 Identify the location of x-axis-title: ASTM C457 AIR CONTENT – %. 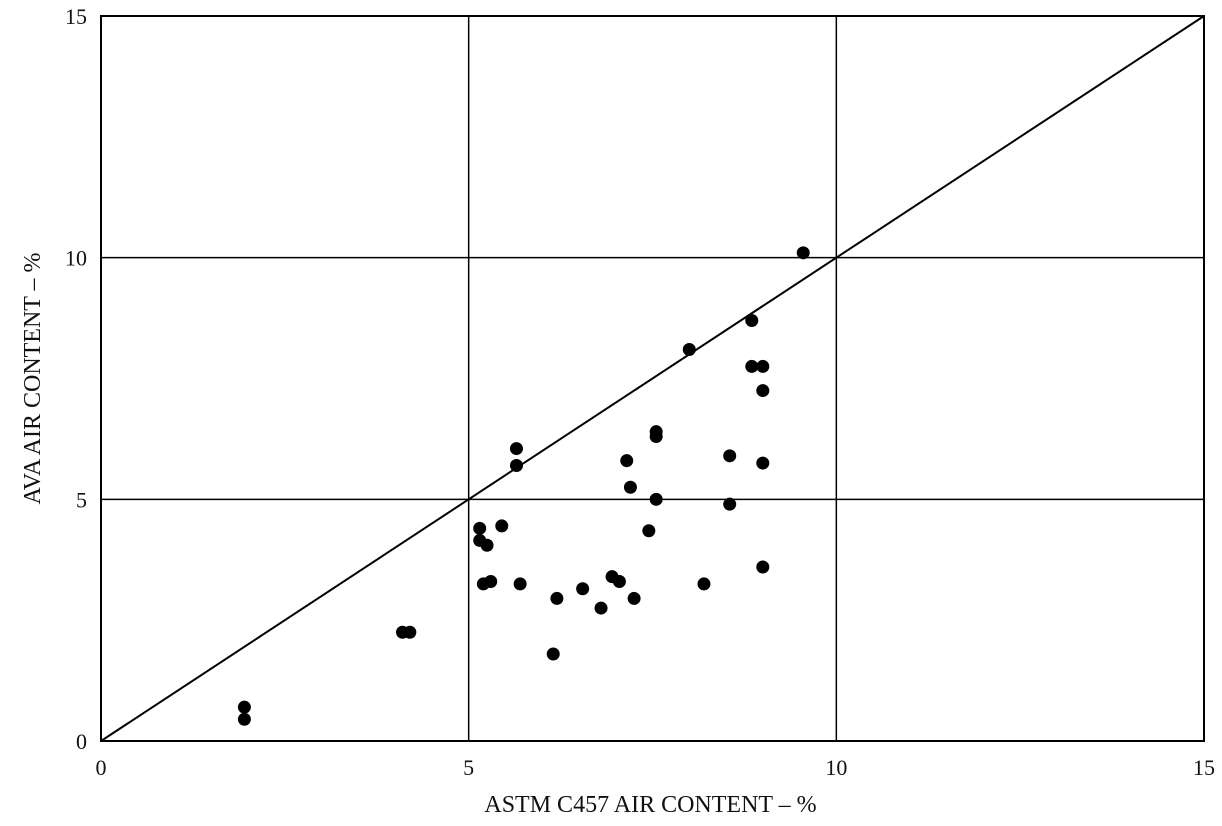
(650, 805).